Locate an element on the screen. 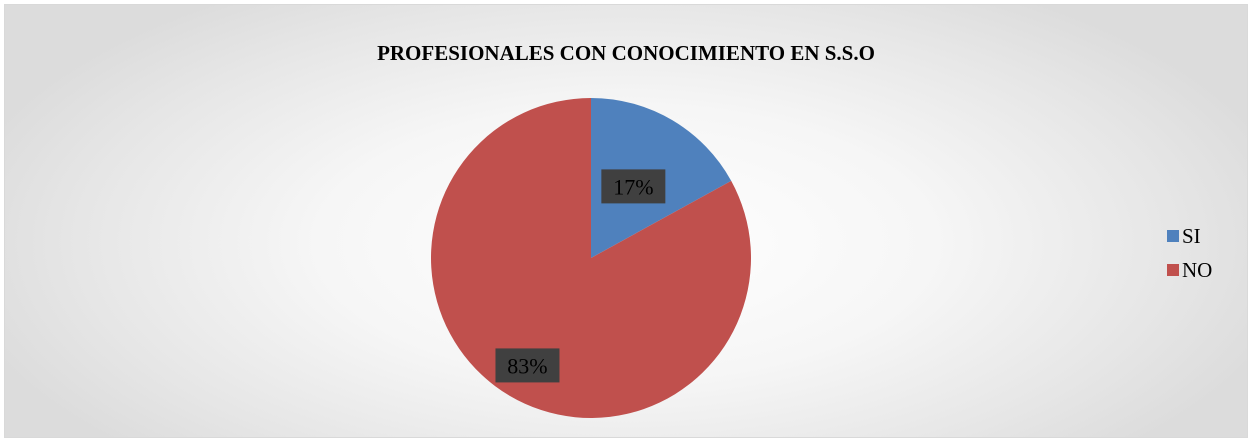  data-label-si: 17% is located at coordinates (633, 186).